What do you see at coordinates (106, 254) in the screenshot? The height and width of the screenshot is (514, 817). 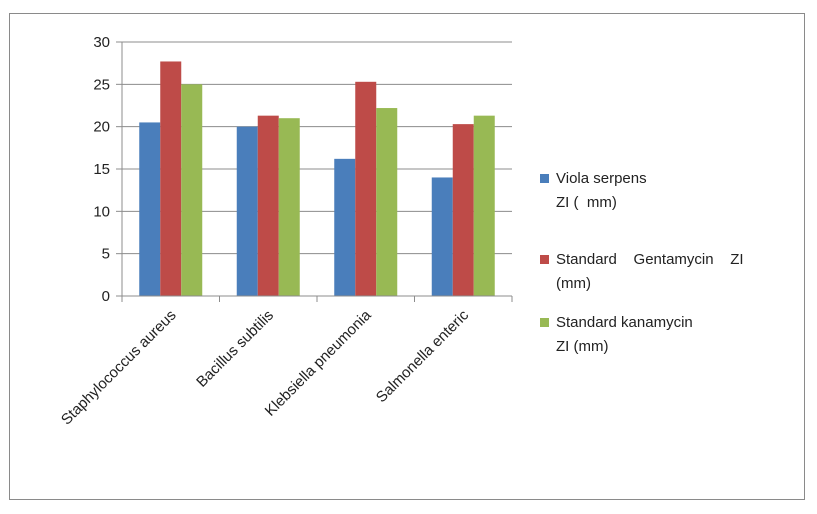 I see `y-tick-label: 5` at bounding box center [106, 254].